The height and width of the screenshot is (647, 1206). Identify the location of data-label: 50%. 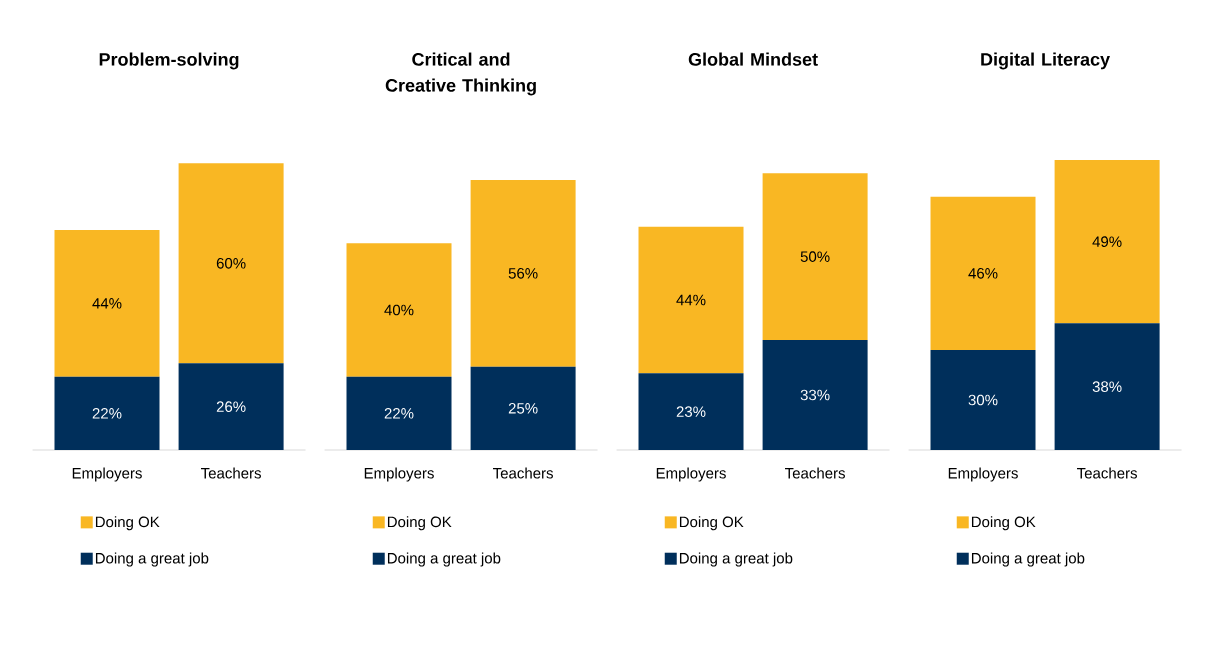
(815, 256).